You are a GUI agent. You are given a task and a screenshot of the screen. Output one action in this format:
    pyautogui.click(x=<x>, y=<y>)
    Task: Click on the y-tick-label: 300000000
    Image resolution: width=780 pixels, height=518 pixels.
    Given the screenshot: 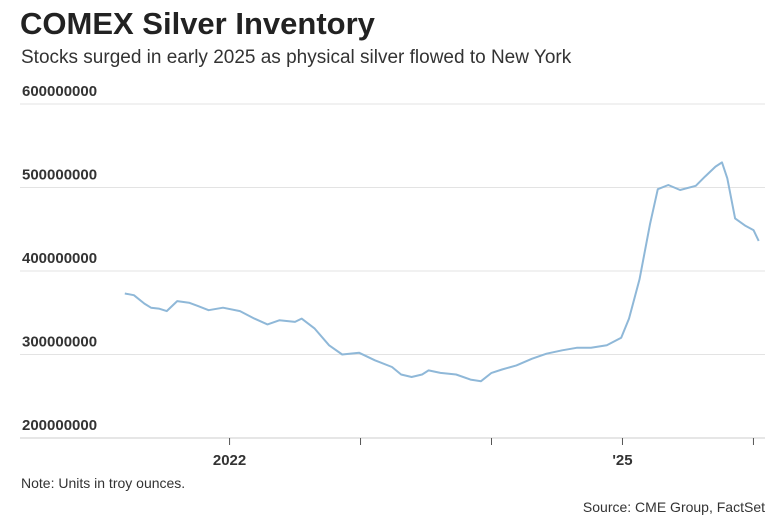 What is the action you would take?
    pyautogui.click(x=59, y=342)
    